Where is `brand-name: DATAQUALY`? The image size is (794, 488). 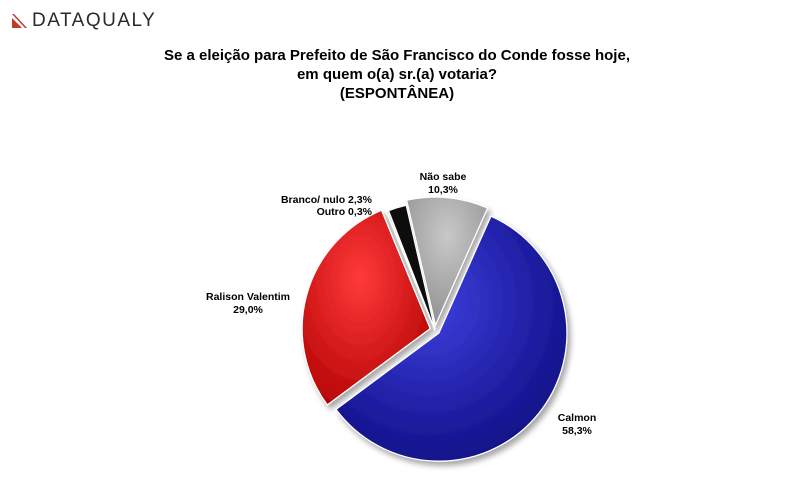 brand-name: DATAQUALY is located at coordinates (94, 20).